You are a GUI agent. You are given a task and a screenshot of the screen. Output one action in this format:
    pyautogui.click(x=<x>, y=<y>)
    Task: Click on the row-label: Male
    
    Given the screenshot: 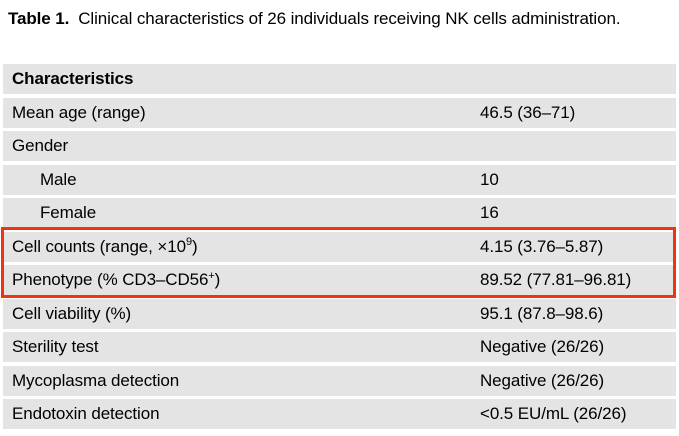 What is the action you would take?
    pyautogui.click(x=58, y=179)
    